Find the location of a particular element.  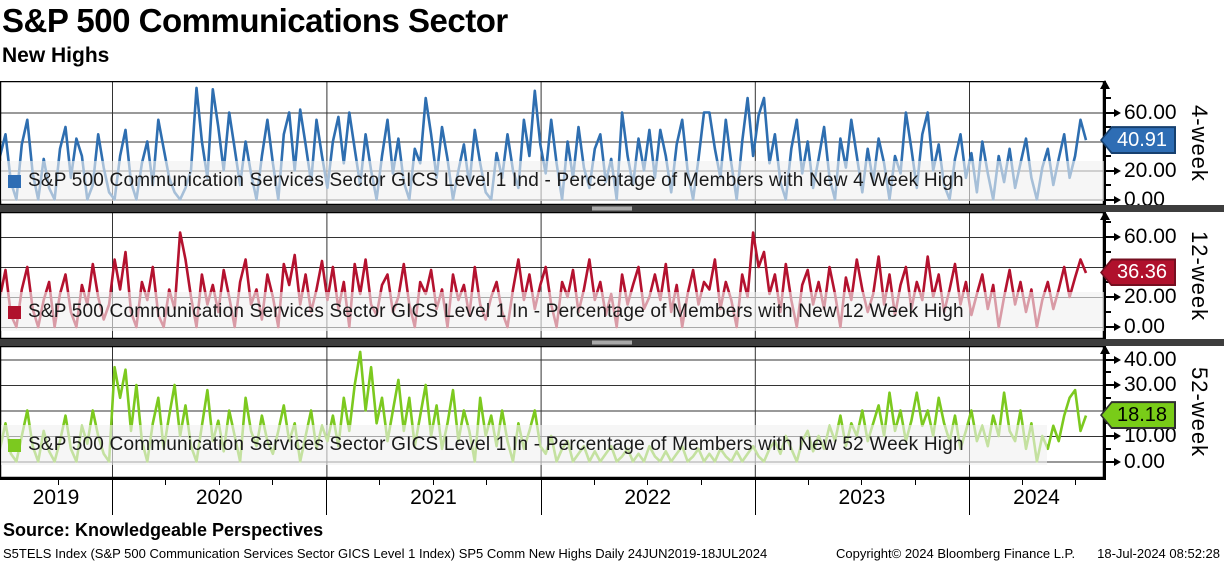

badge-value: 18.18 is located at coordinates (1138, 415).